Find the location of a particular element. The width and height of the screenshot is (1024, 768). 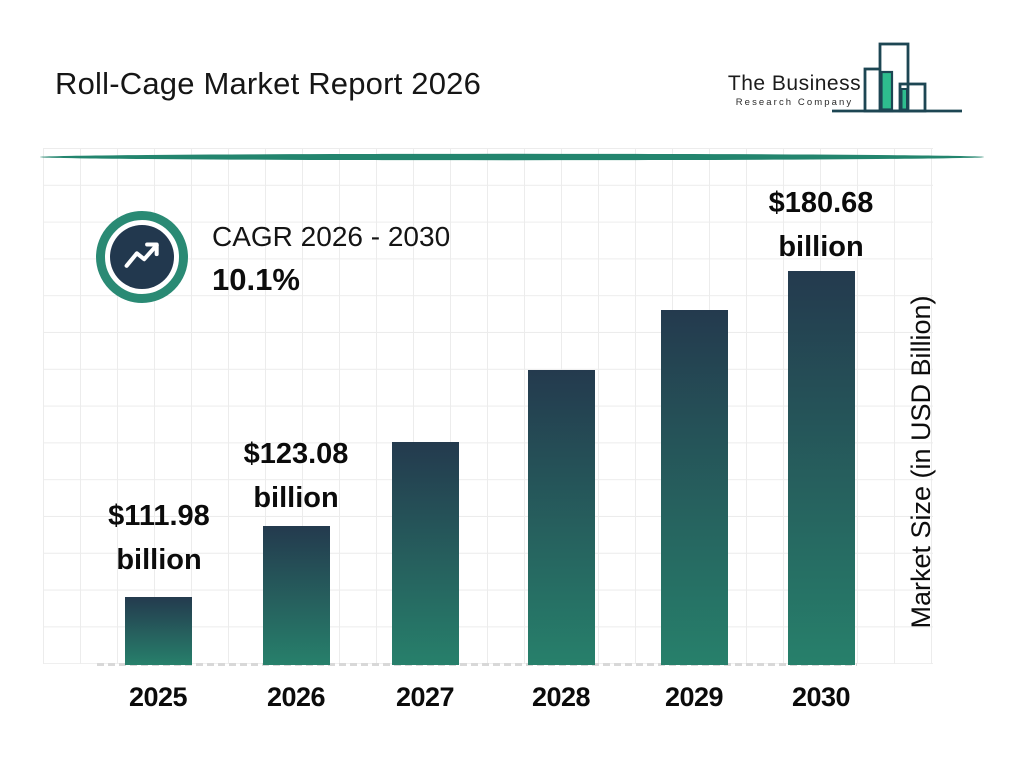

x-tick-2027: 2027 is located at coordinates (425, 697).